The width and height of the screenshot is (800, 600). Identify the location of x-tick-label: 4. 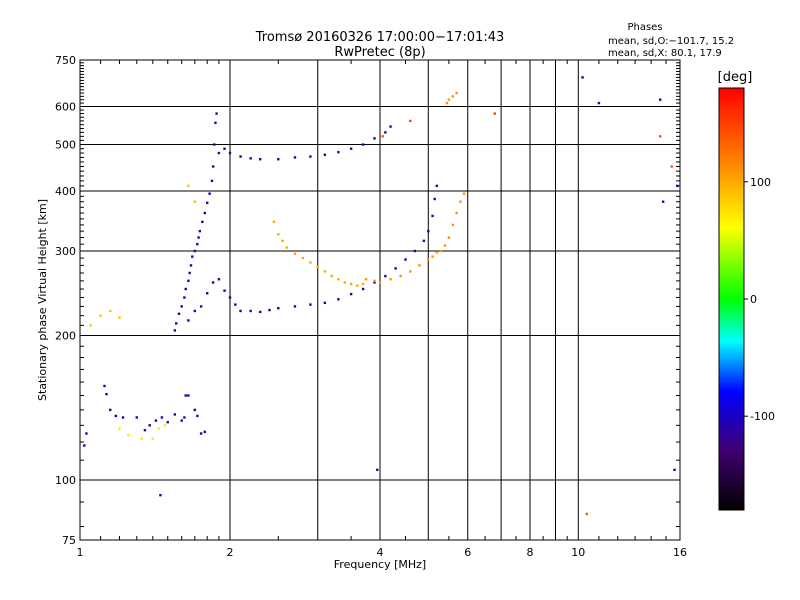
(380, 552).